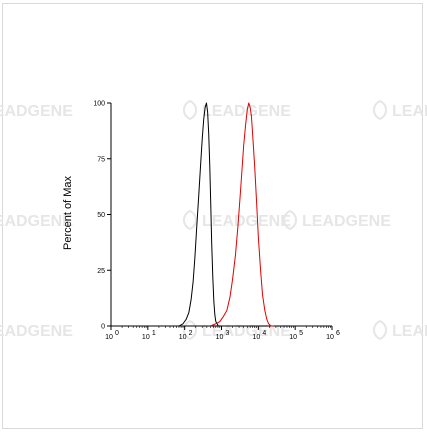 This screenshot has width=427, height=432. Describe the element at coordinates (264, 333) in the screenshot. I see `x-tick-exponent: 4` at that location.